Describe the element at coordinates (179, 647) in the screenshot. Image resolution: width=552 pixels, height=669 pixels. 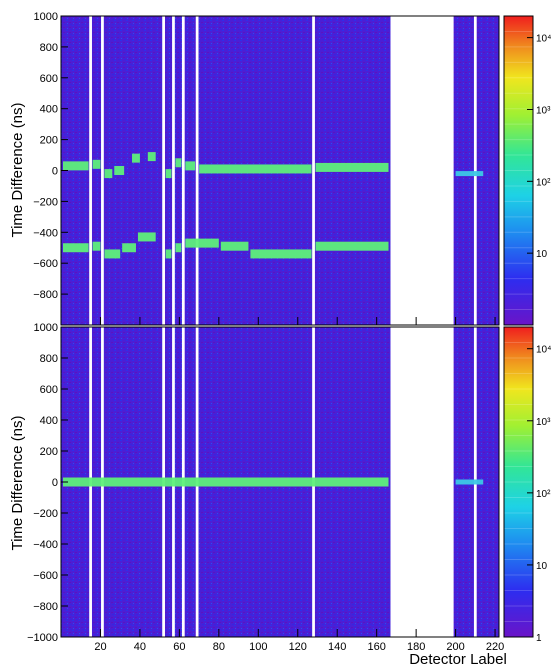
I see `x-tick-label: 60` at that location.